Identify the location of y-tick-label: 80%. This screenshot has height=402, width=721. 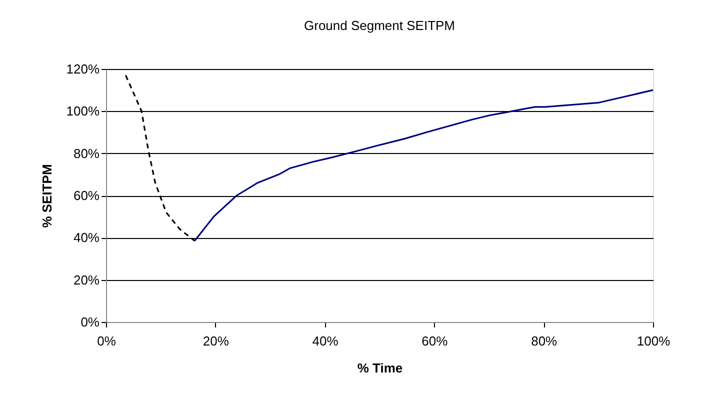
(86, 153).